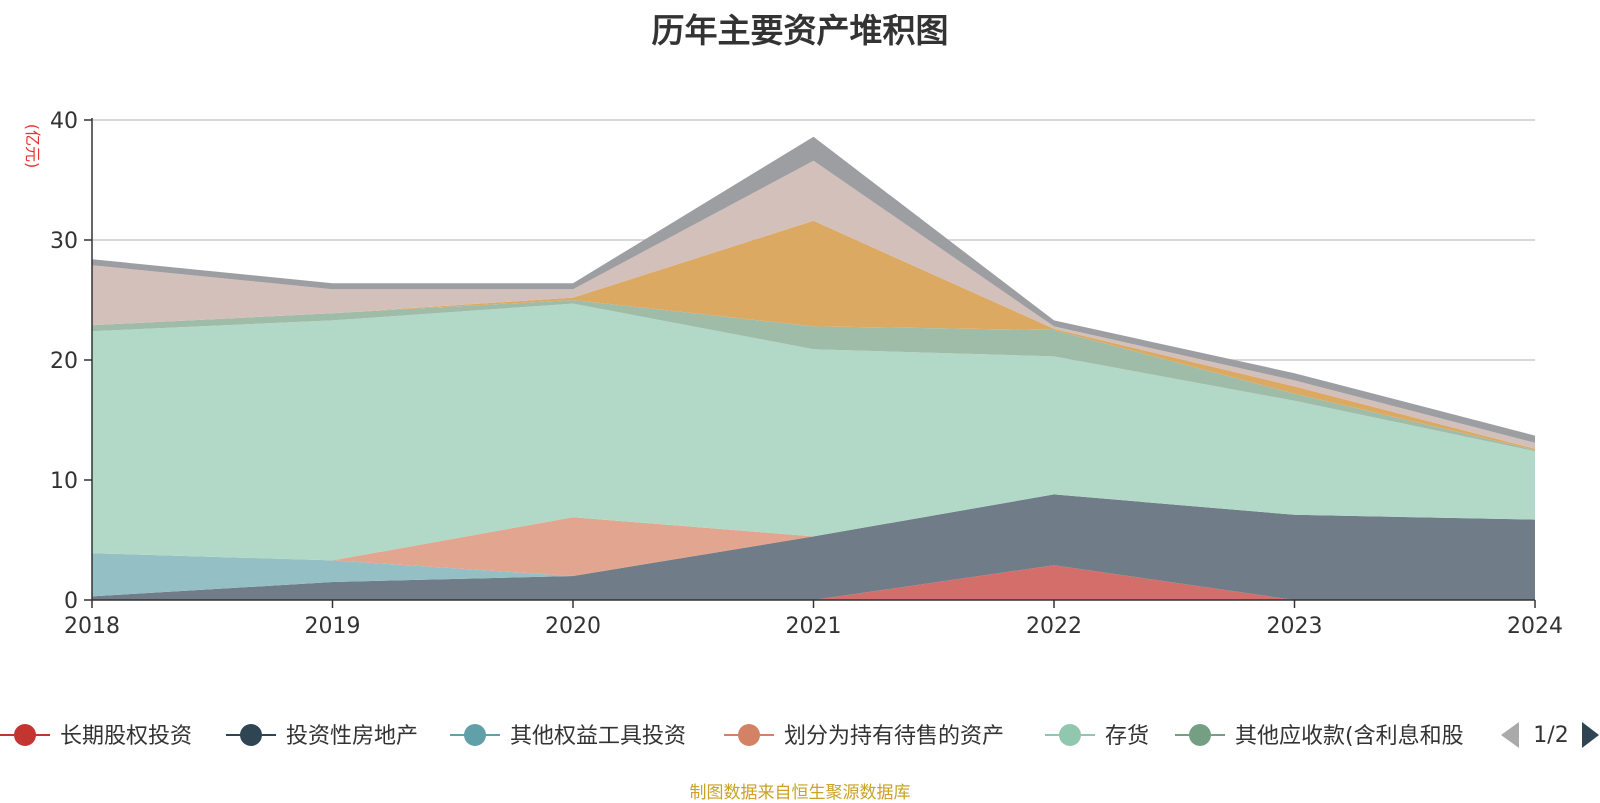 The image size is (1600, 803). I want to click on legend-item: 划分为持有待售的资产, so click(864, 736).